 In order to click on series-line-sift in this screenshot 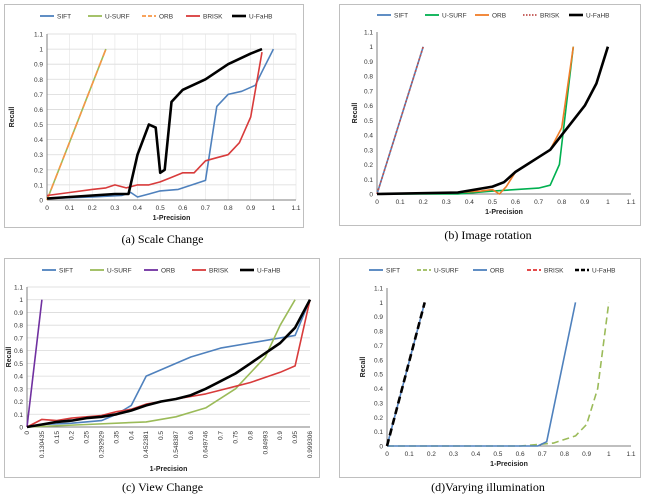, I will do `click(168, 363)`.